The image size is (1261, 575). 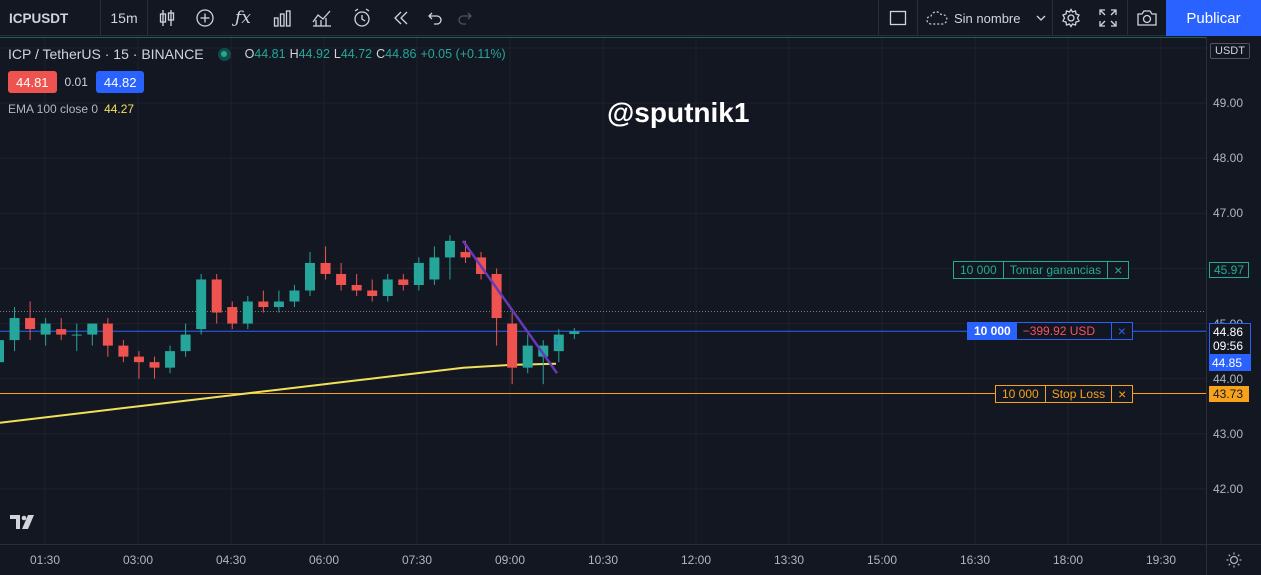 What do you see at coordinates (120, 82) in the screenshot?
I see `buy-button: 44.82` at bounding box center [120, 82].